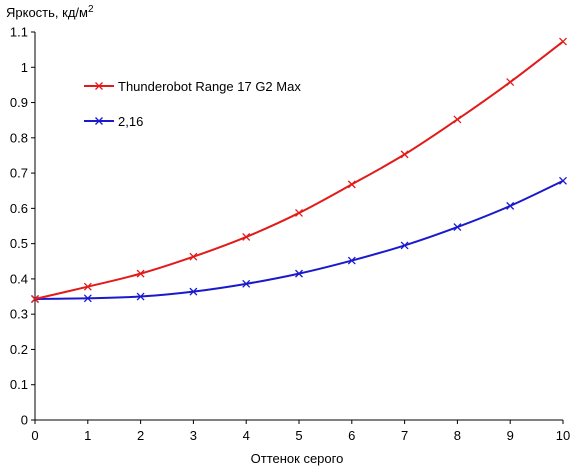 This screenshot has height=468, width=570. I want to click on y-axis-ticks: 0 0.1 0.2 0.3 0.4 0.5 0.6 0.7 0.8 0.9 1 1.1, so click(22, 226).